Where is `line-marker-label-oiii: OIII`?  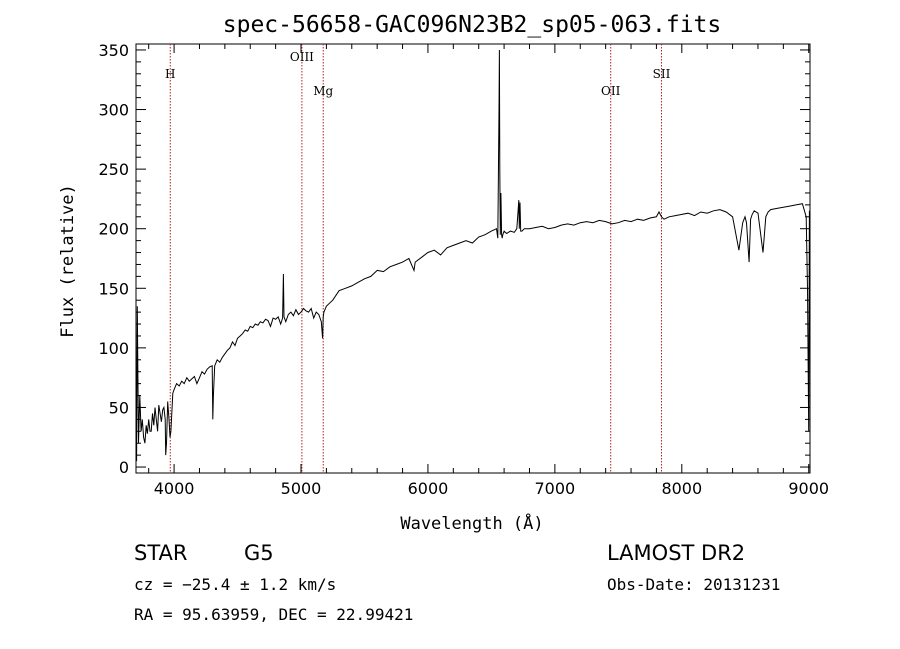 line-marker-label-oiii: OIII is located at coordinates (302, 57).